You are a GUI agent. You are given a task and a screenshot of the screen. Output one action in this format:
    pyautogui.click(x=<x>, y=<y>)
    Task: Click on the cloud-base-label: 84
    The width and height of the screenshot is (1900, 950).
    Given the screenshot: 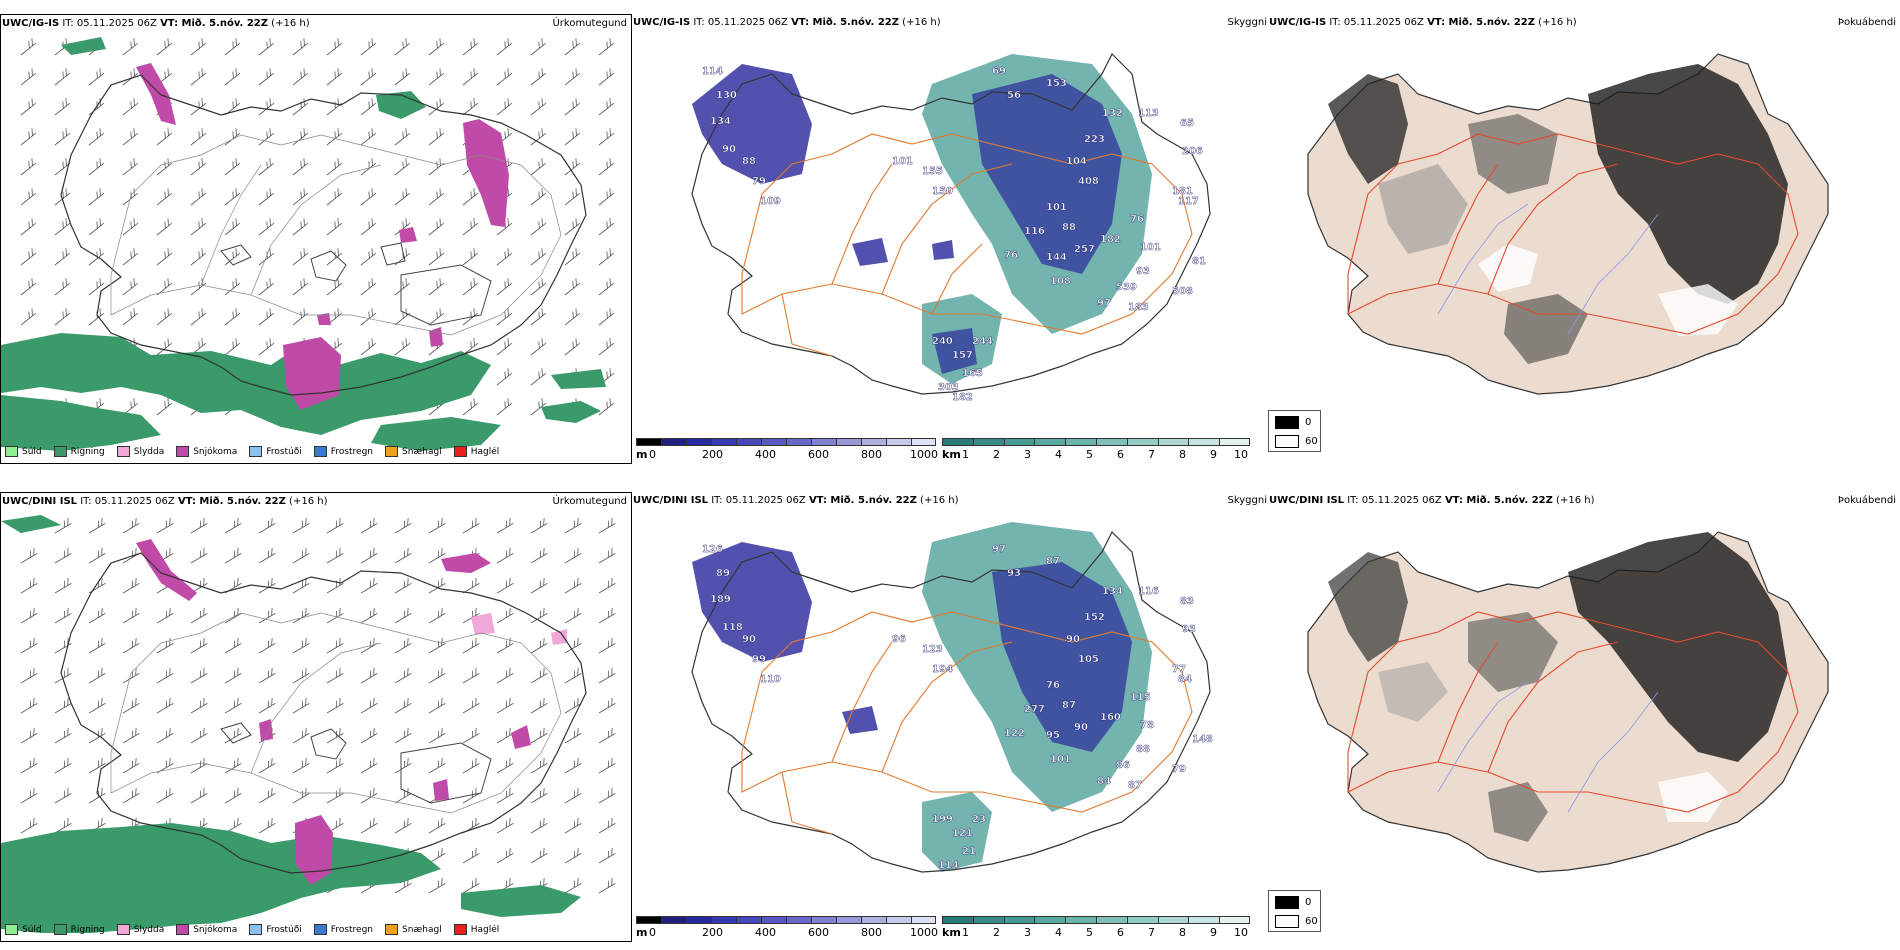 What is the action you would take?
    pyautogui.click(x=1185, y=679)
    